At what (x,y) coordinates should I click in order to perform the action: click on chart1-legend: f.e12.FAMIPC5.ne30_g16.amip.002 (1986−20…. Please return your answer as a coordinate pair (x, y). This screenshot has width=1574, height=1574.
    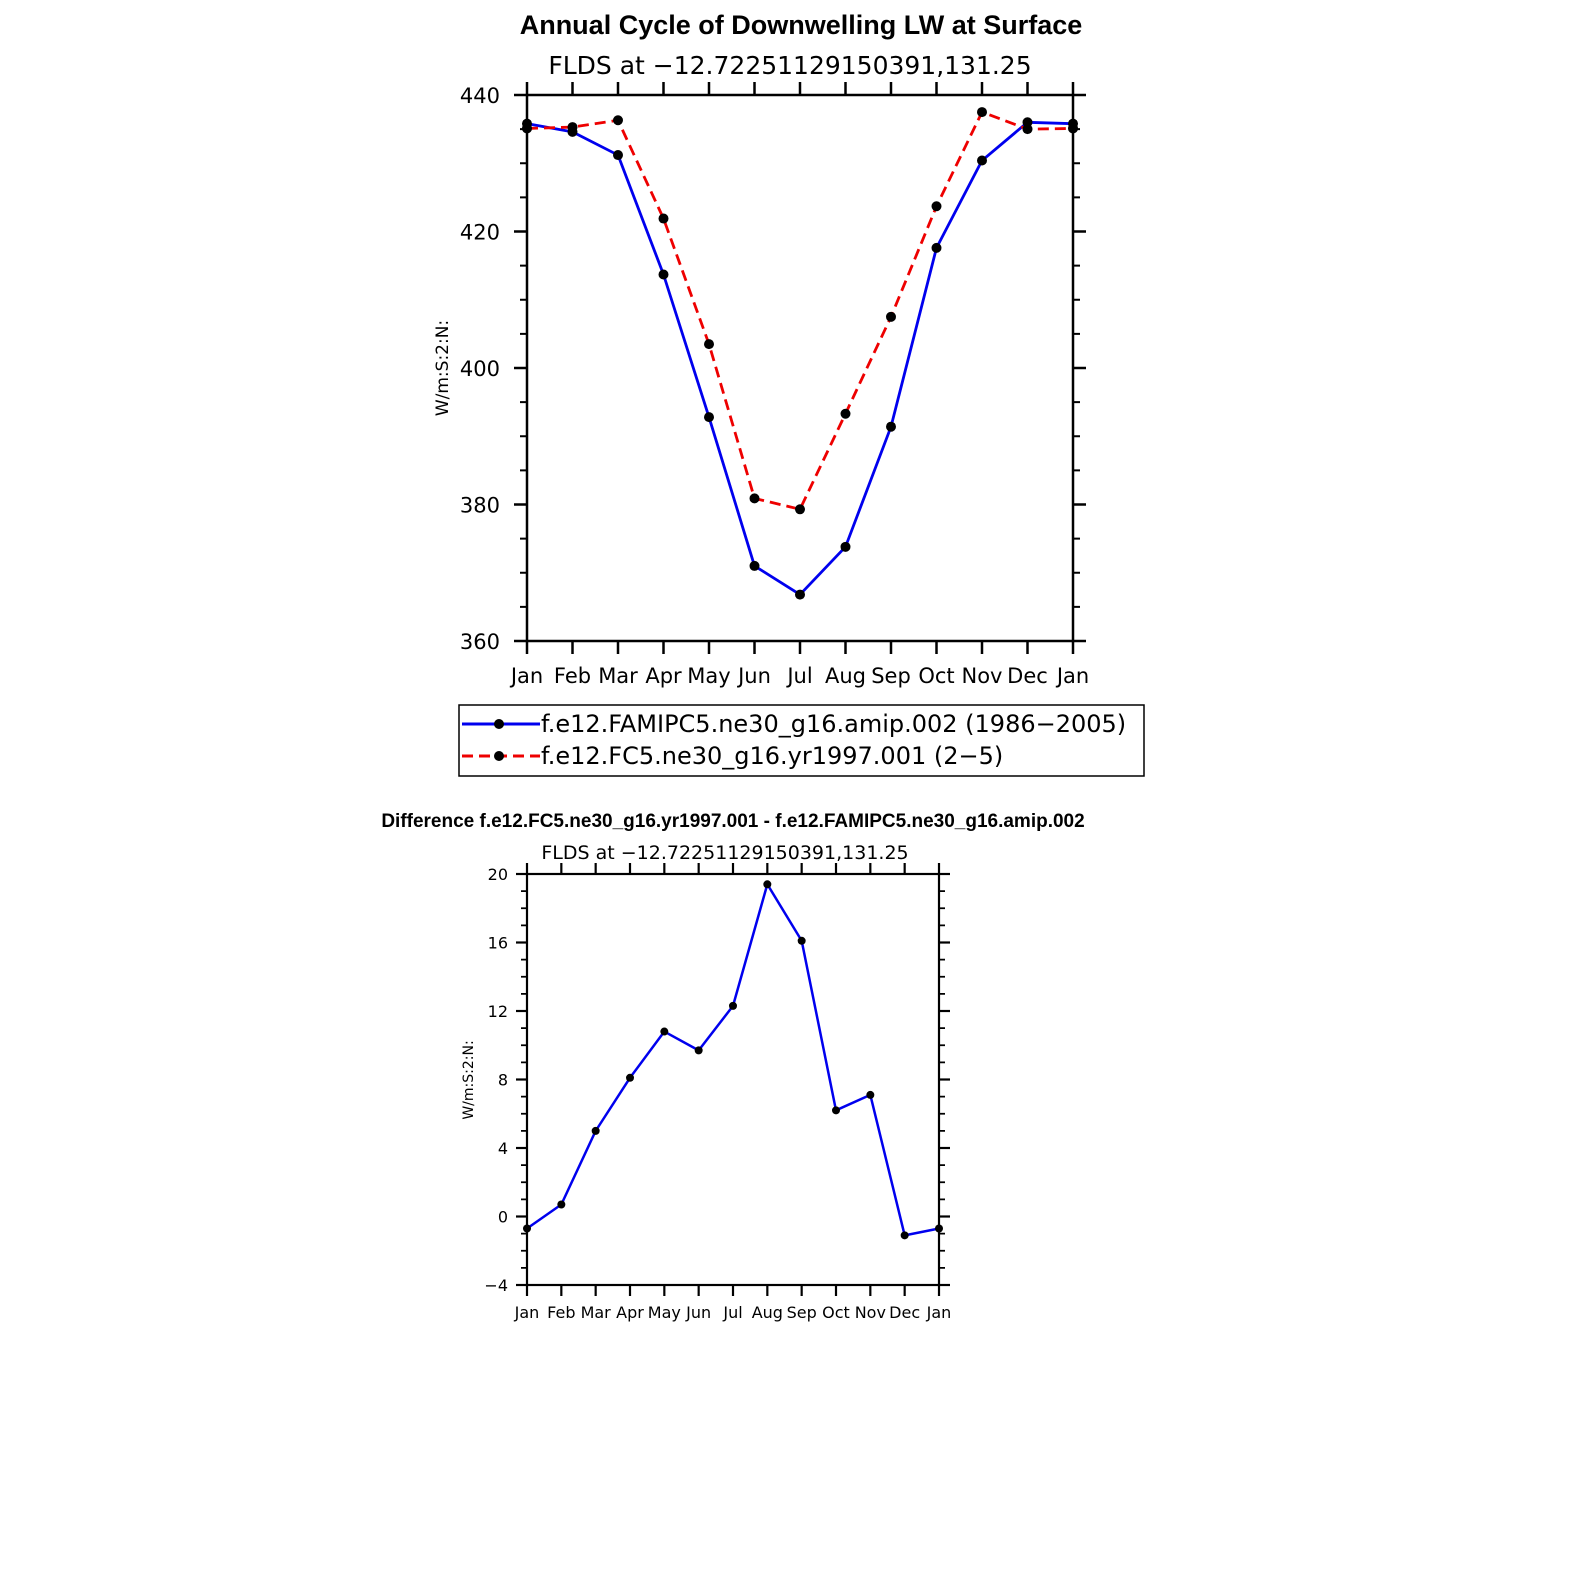
    Looking at the image, I should click on (801, 740).